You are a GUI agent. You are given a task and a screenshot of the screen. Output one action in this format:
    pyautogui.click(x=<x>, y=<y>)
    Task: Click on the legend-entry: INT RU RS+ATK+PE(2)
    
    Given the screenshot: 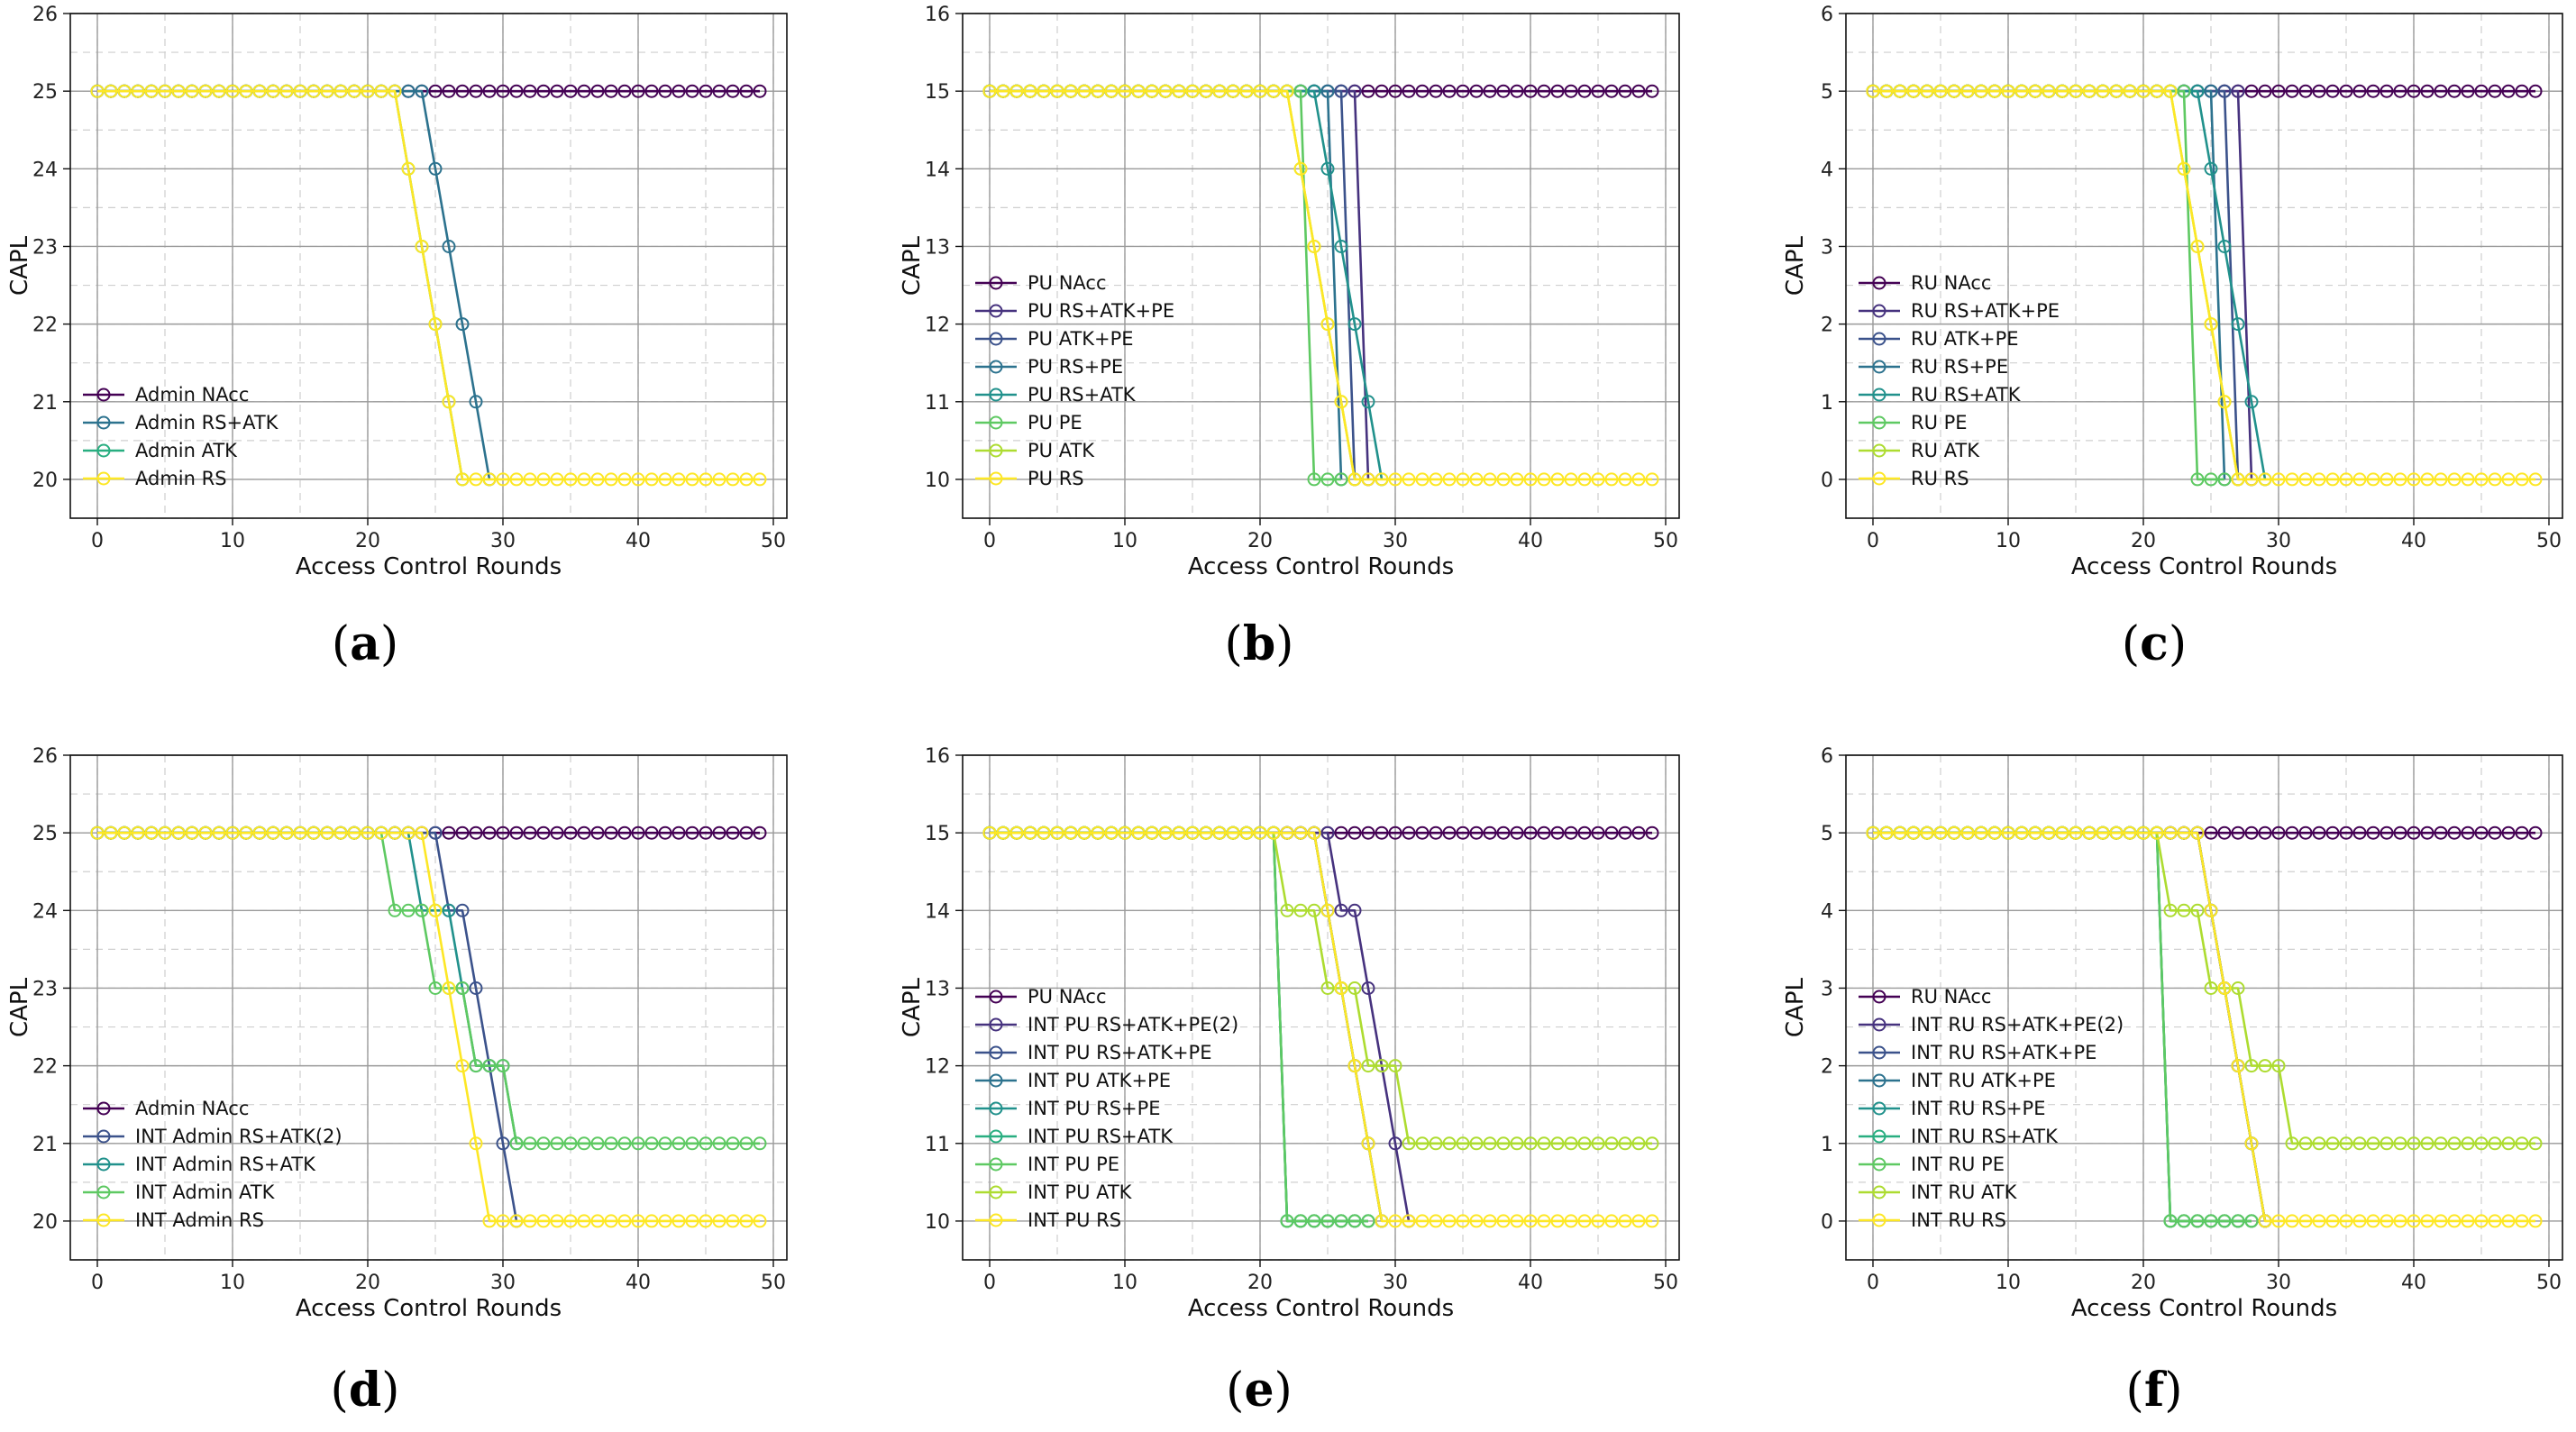 What is the action you would take?
    pyautogui.click(x=2017, y=1024)
    